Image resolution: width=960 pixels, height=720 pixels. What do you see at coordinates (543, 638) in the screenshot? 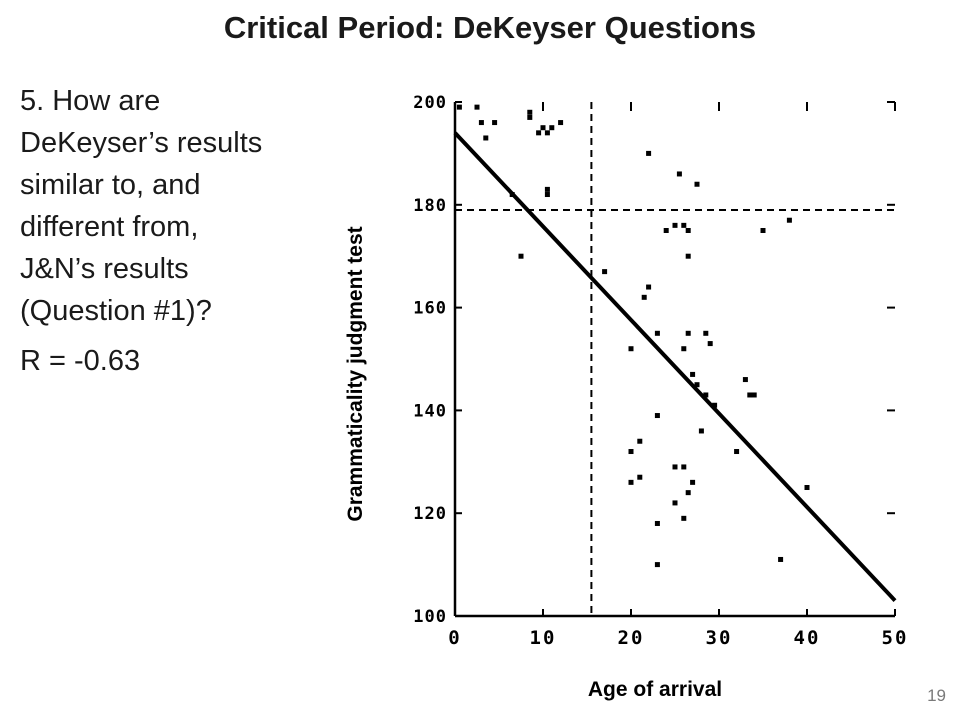
I see `x-tick-label: 10` at bounding box center [543, 638].